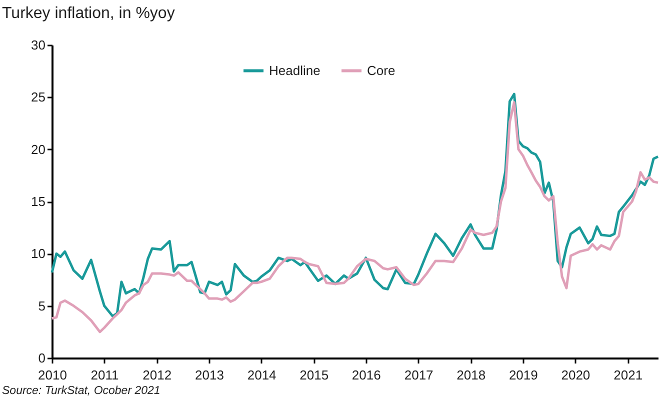 This screenshot has height=414, width=664. I want to click on source-note: Source: TurkStat, Ocober 2021, so click(81, 391).